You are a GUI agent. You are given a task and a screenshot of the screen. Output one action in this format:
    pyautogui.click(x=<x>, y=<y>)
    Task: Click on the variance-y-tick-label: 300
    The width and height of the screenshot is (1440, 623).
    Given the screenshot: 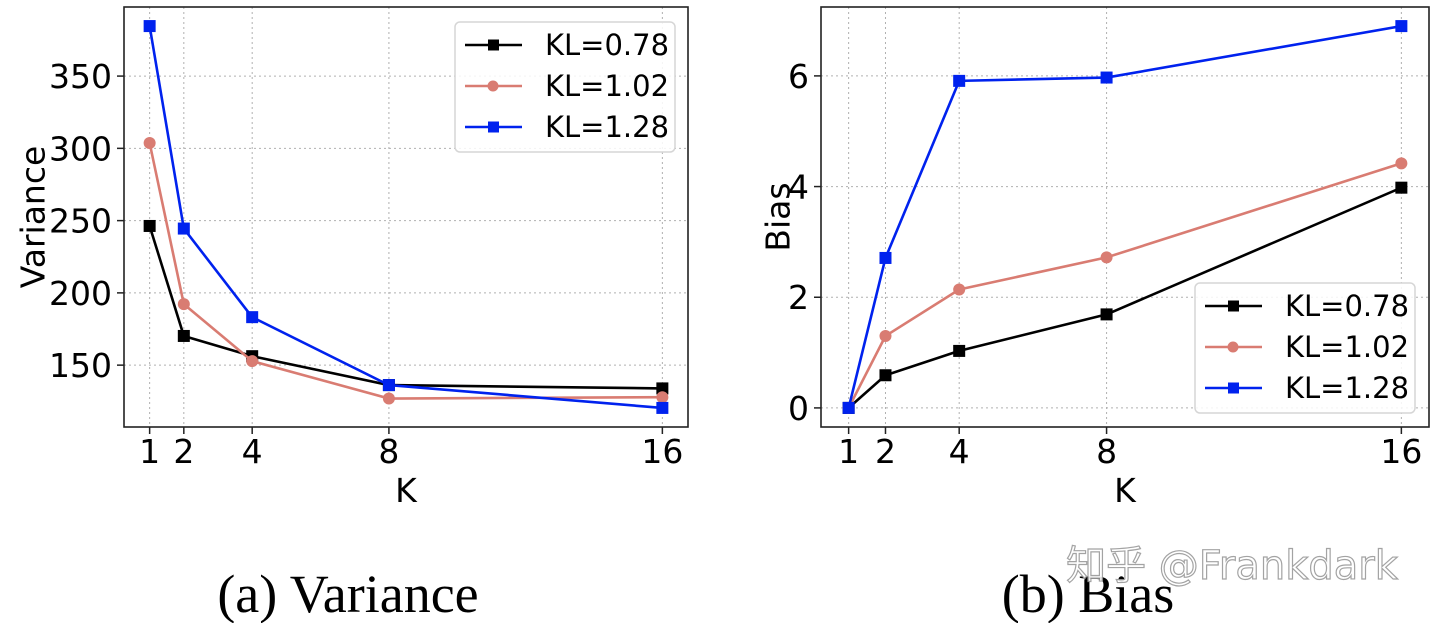 What is the action you would take?
    pyautogui.click(x=80, y=148)
    